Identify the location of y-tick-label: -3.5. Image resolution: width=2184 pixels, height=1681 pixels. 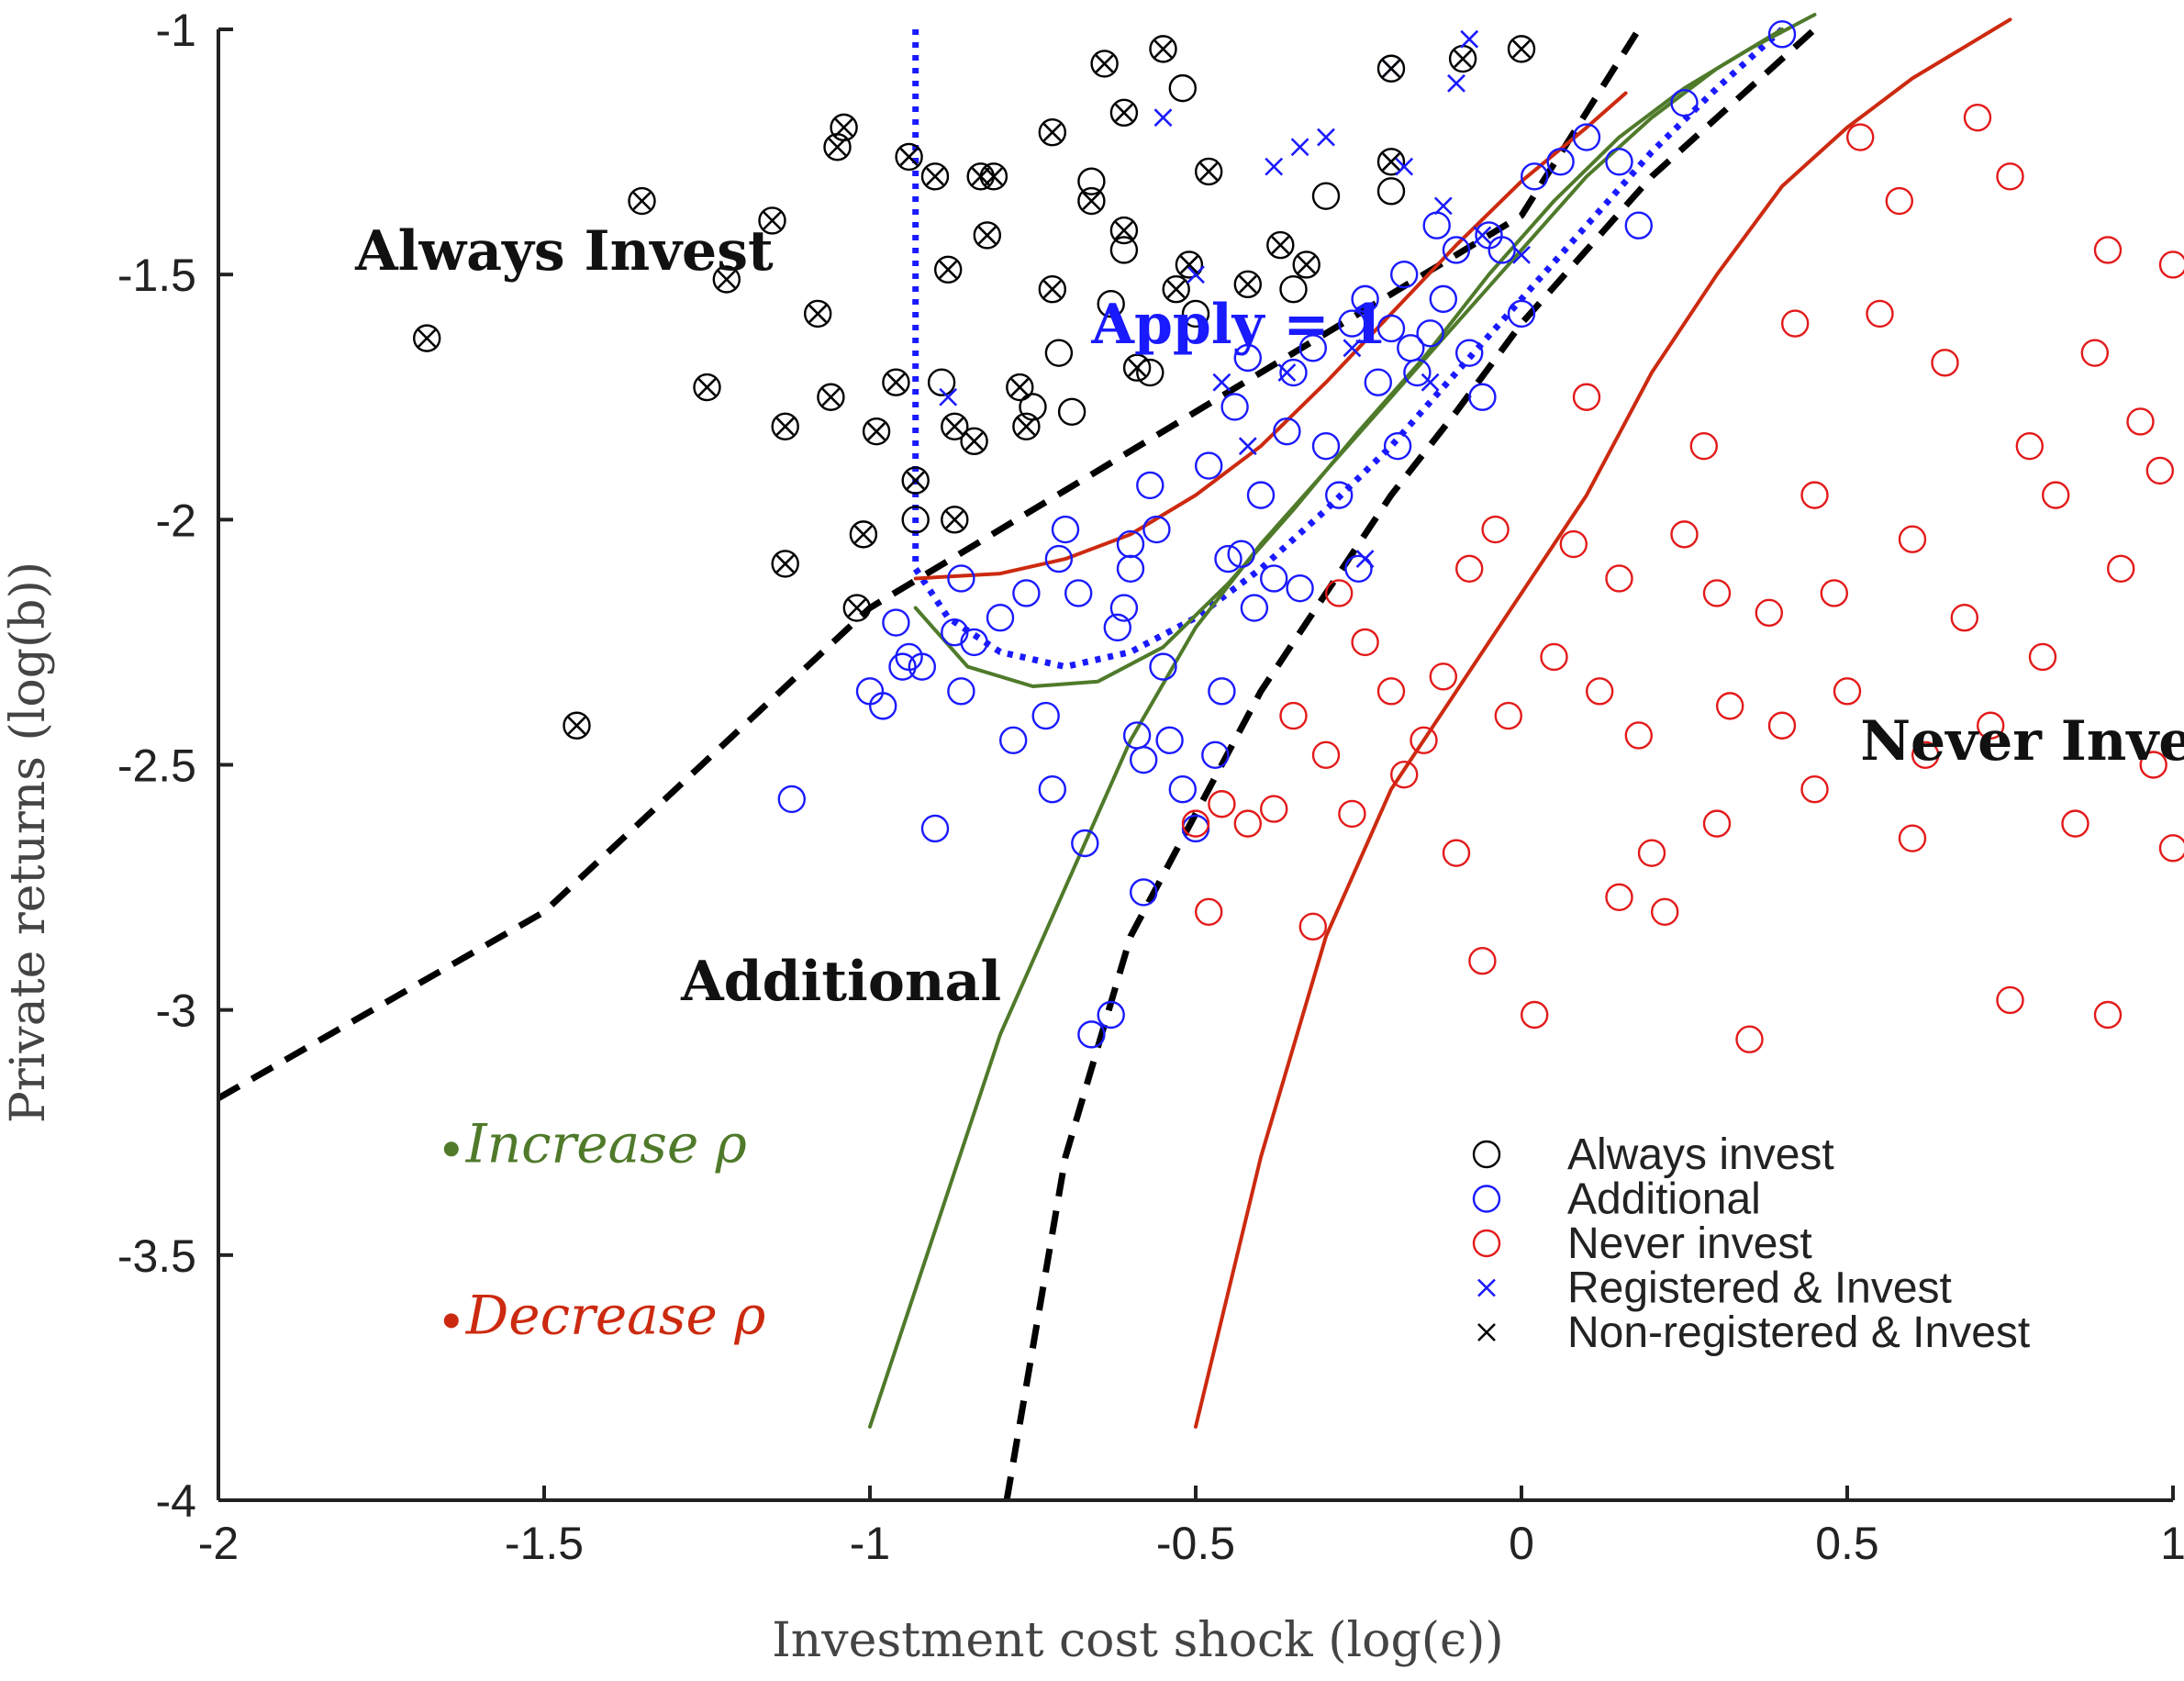
(156, 1256).